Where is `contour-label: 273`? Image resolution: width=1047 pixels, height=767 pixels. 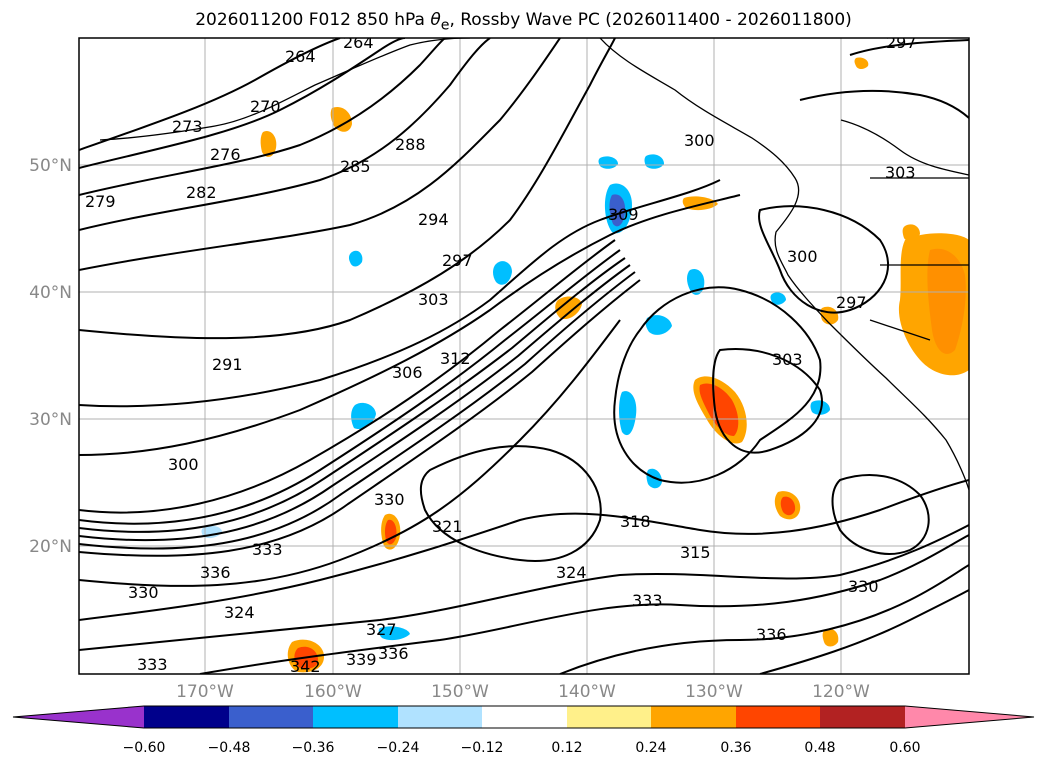
contour-label: 273 is located at coordinates (187, 126).